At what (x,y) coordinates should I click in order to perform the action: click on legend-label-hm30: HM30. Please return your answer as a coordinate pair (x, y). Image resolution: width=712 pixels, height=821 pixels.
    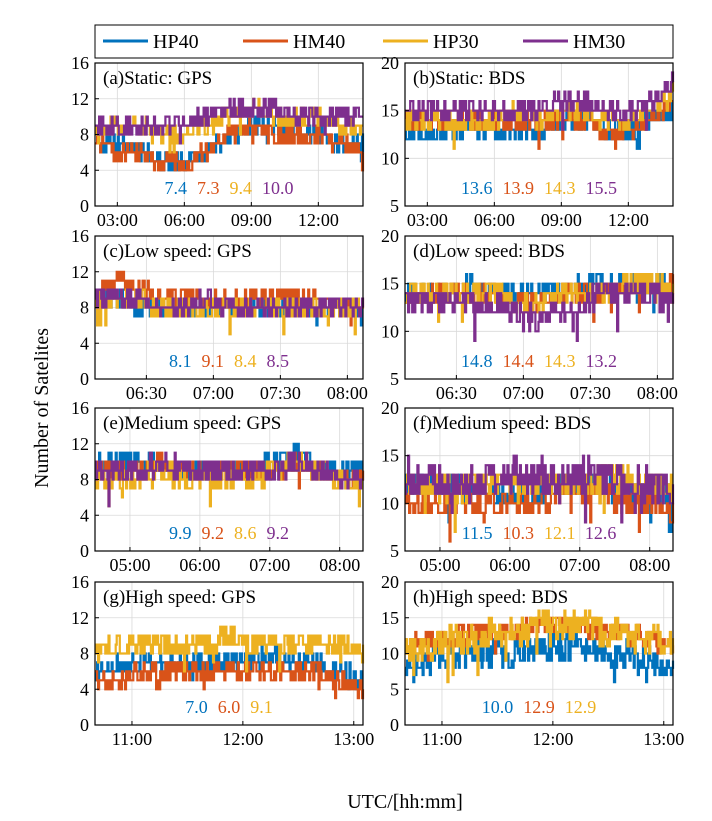
    Looking at the image, I should click on (599, 42).